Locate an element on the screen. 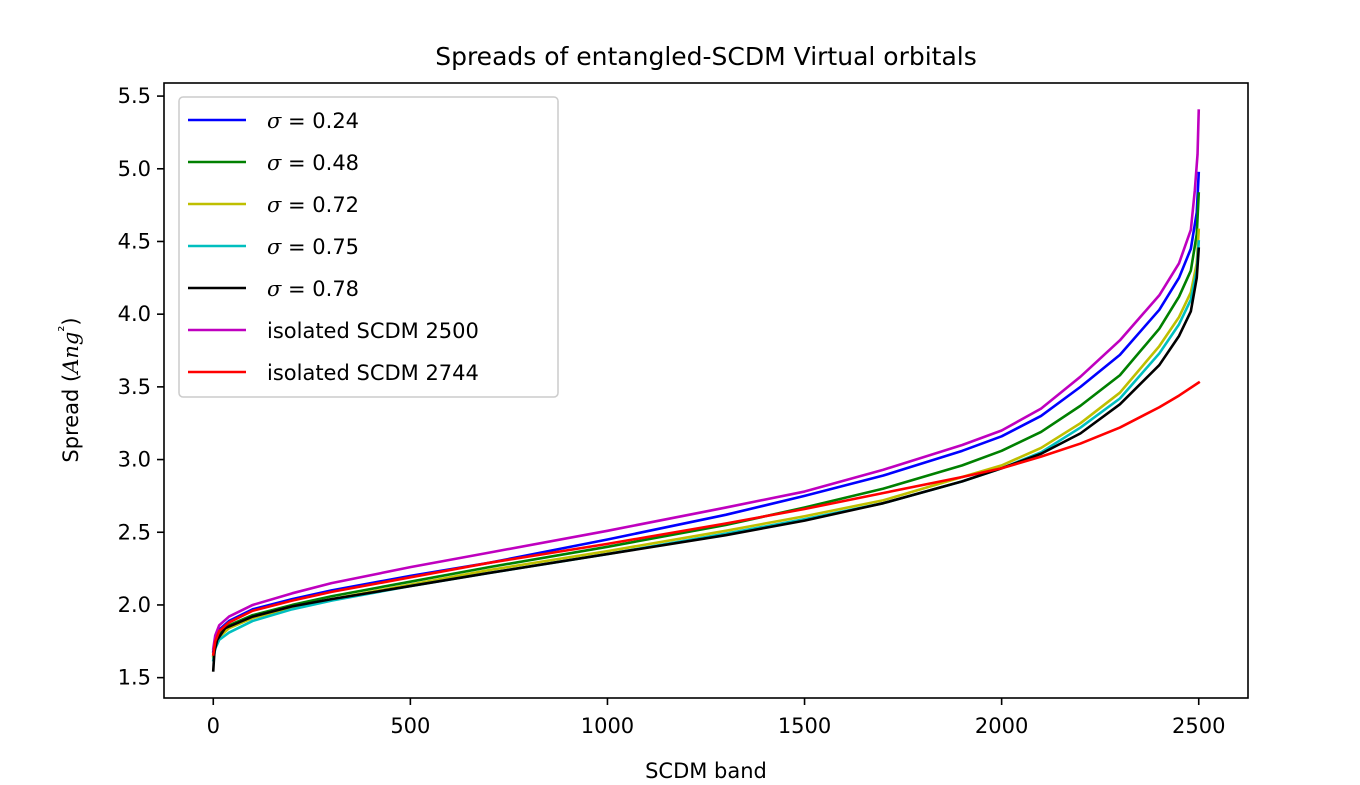 The width and height of the screenshot is (1360, 785). x-tick-label: 500 is located at coordinates (410, 726).